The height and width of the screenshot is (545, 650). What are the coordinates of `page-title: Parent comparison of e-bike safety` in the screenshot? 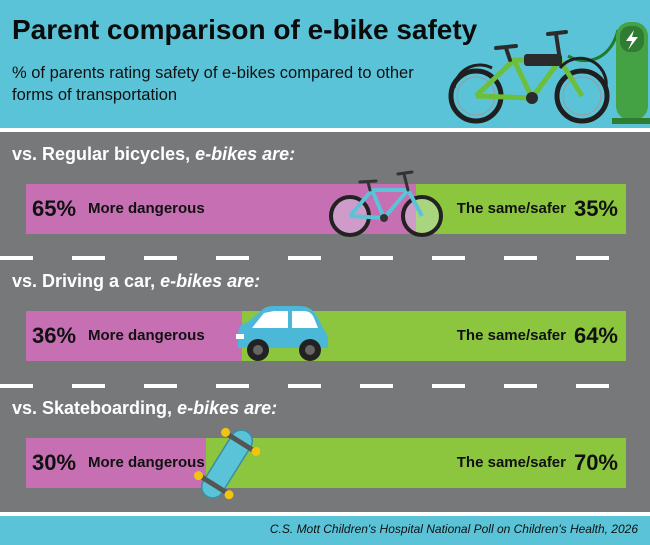 It's located at (245, 29).